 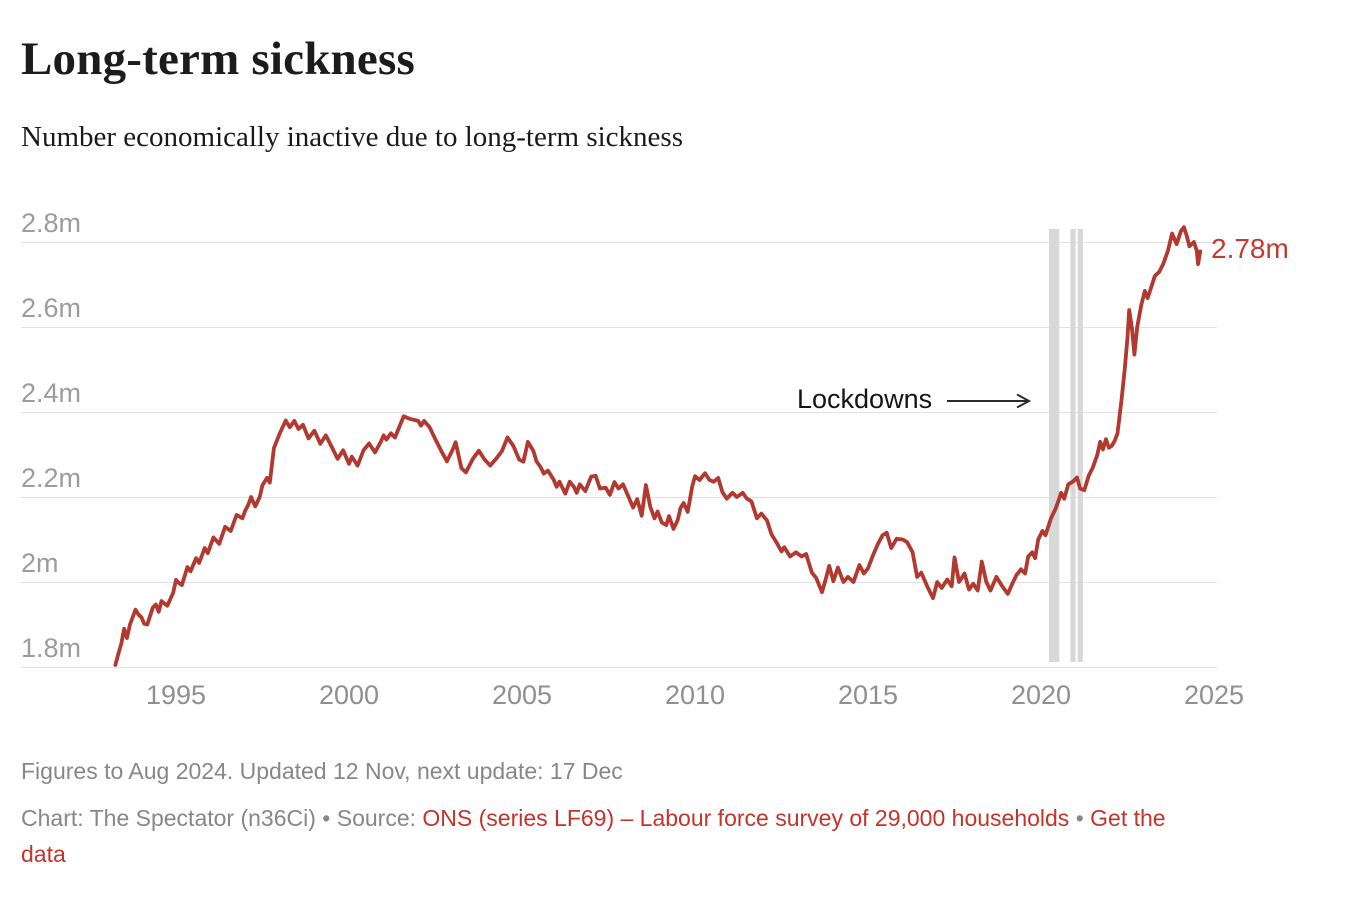 I want to click on attribution-prefix: Chart: The Spectator (n36Ci), so click(x=168, y=818).